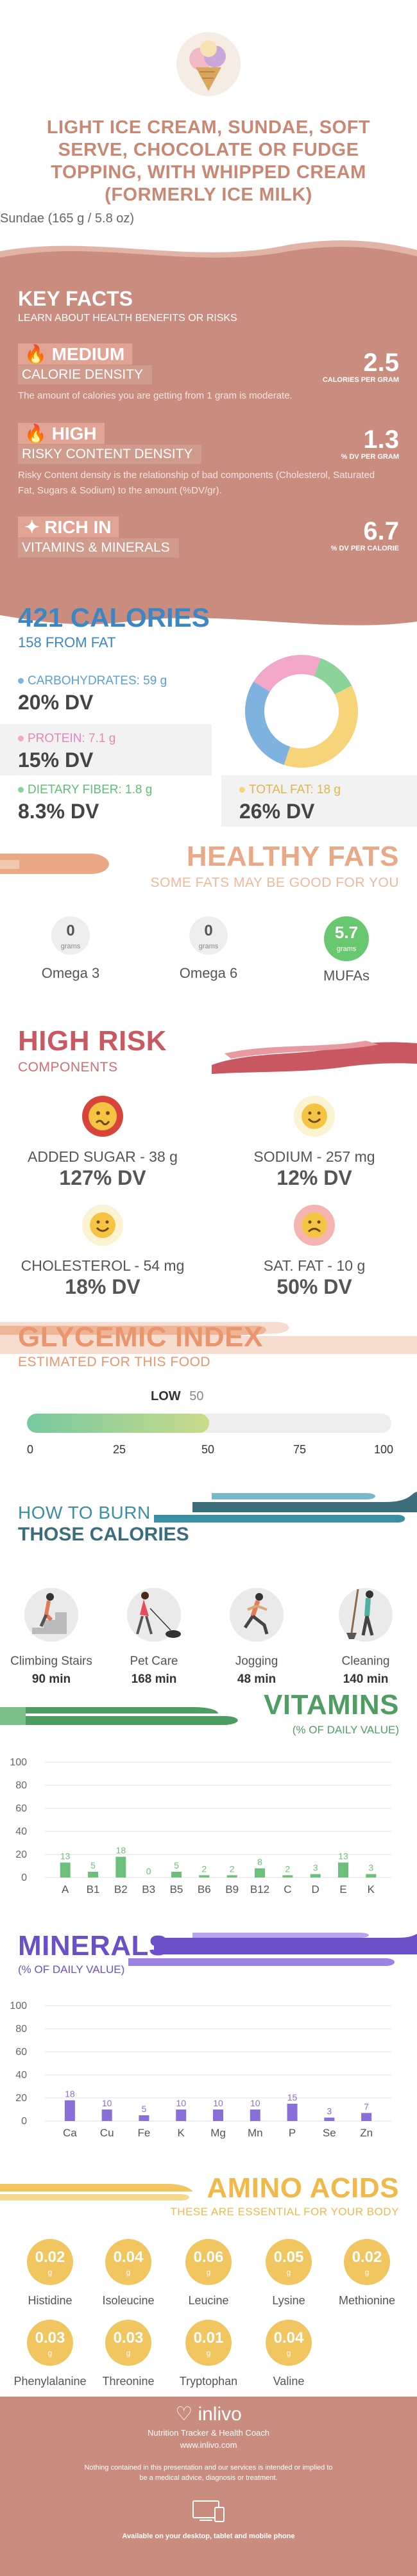 The image size is (417, 2576). Describe the element at coordinates (68, 527) in the screenshot. I see `vitamins-minerals-tag: ✦ RICH IN` at that location.